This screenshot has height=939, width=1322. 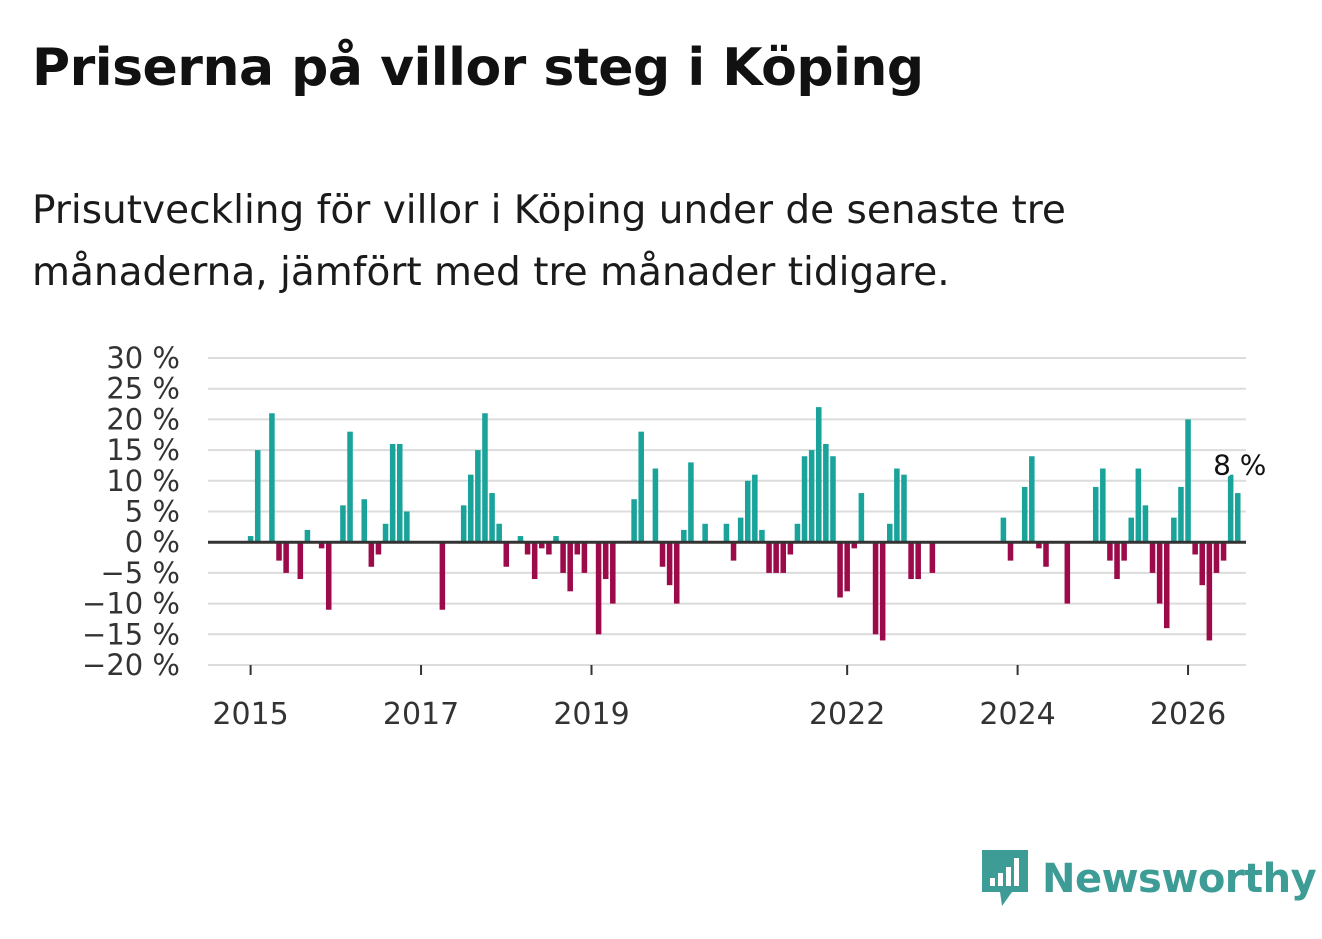 I want to click on x-tick-label: 2026, so click(x=1188, y=714).